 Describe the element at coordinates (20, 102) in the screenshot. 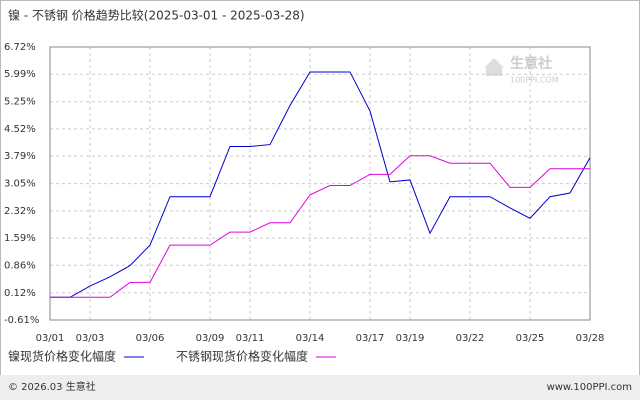

I see `y-tick-label: 5.25%` at that location.